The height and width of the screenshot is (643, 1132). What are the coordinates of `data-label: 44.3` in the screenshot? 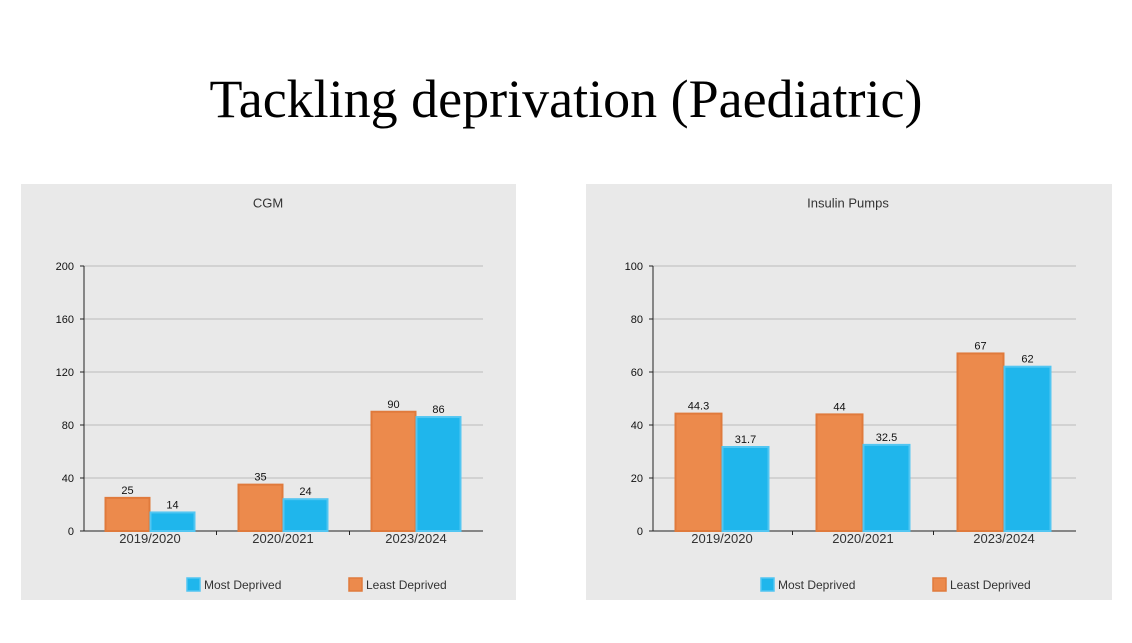 It's located at (698, 407).